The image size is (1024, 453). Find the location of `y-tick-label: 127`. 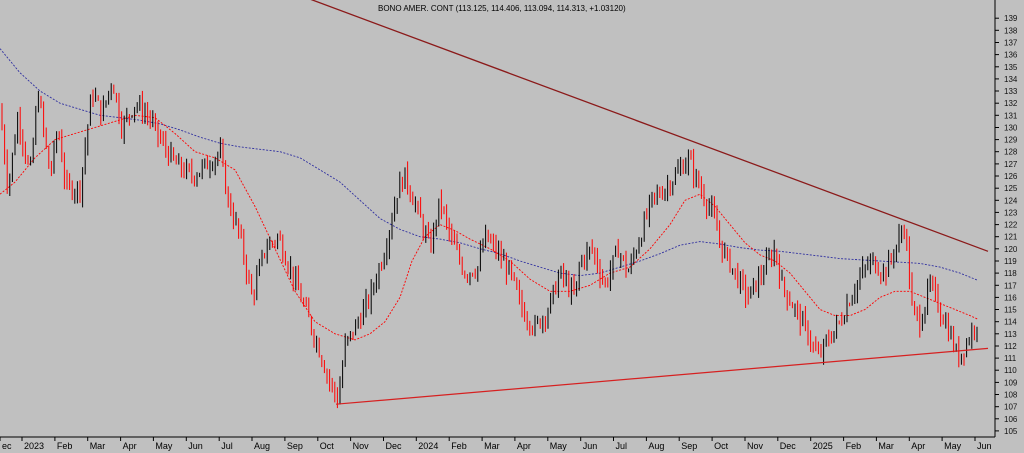

y-tick-label: 127 is located at coordinates (1011, 164).